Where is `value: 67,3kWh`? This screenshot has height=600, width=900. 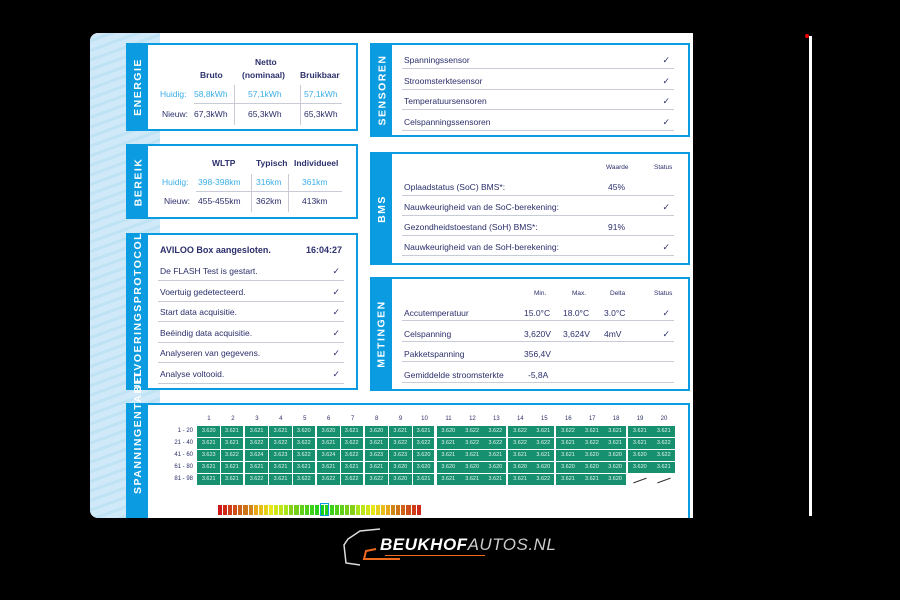
value: 67,3kWh is located at coordinates (211, 114).